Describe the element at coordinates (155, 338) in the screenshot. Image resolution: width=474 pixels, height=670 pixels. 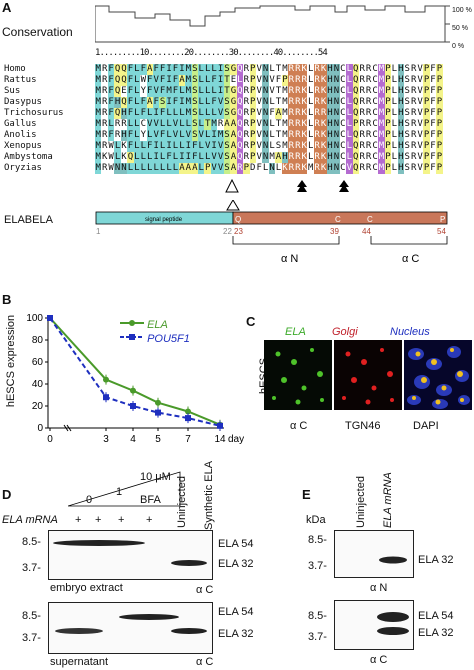
I see `legend-pou5f1: POU5F1` at that location.